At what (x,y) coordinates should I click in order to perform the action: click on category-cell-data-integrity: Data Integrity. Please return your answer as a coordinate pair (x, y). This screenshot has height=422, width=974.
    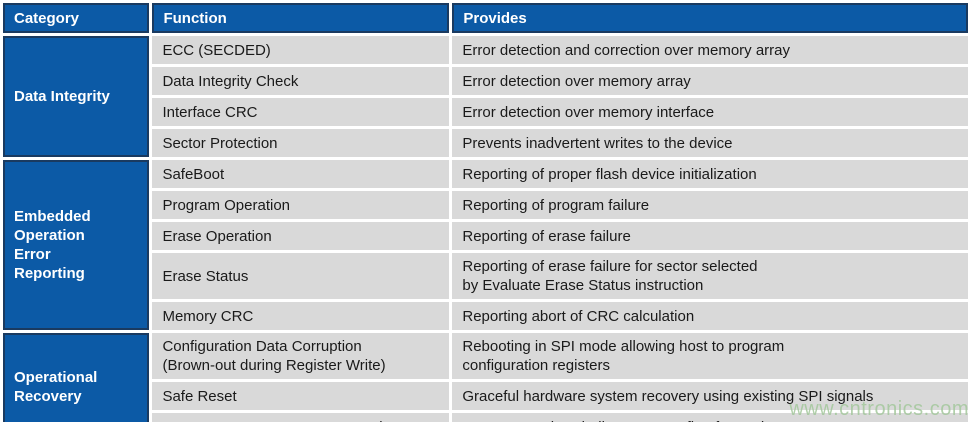
    Looking at the image, I should click on (76, 96).